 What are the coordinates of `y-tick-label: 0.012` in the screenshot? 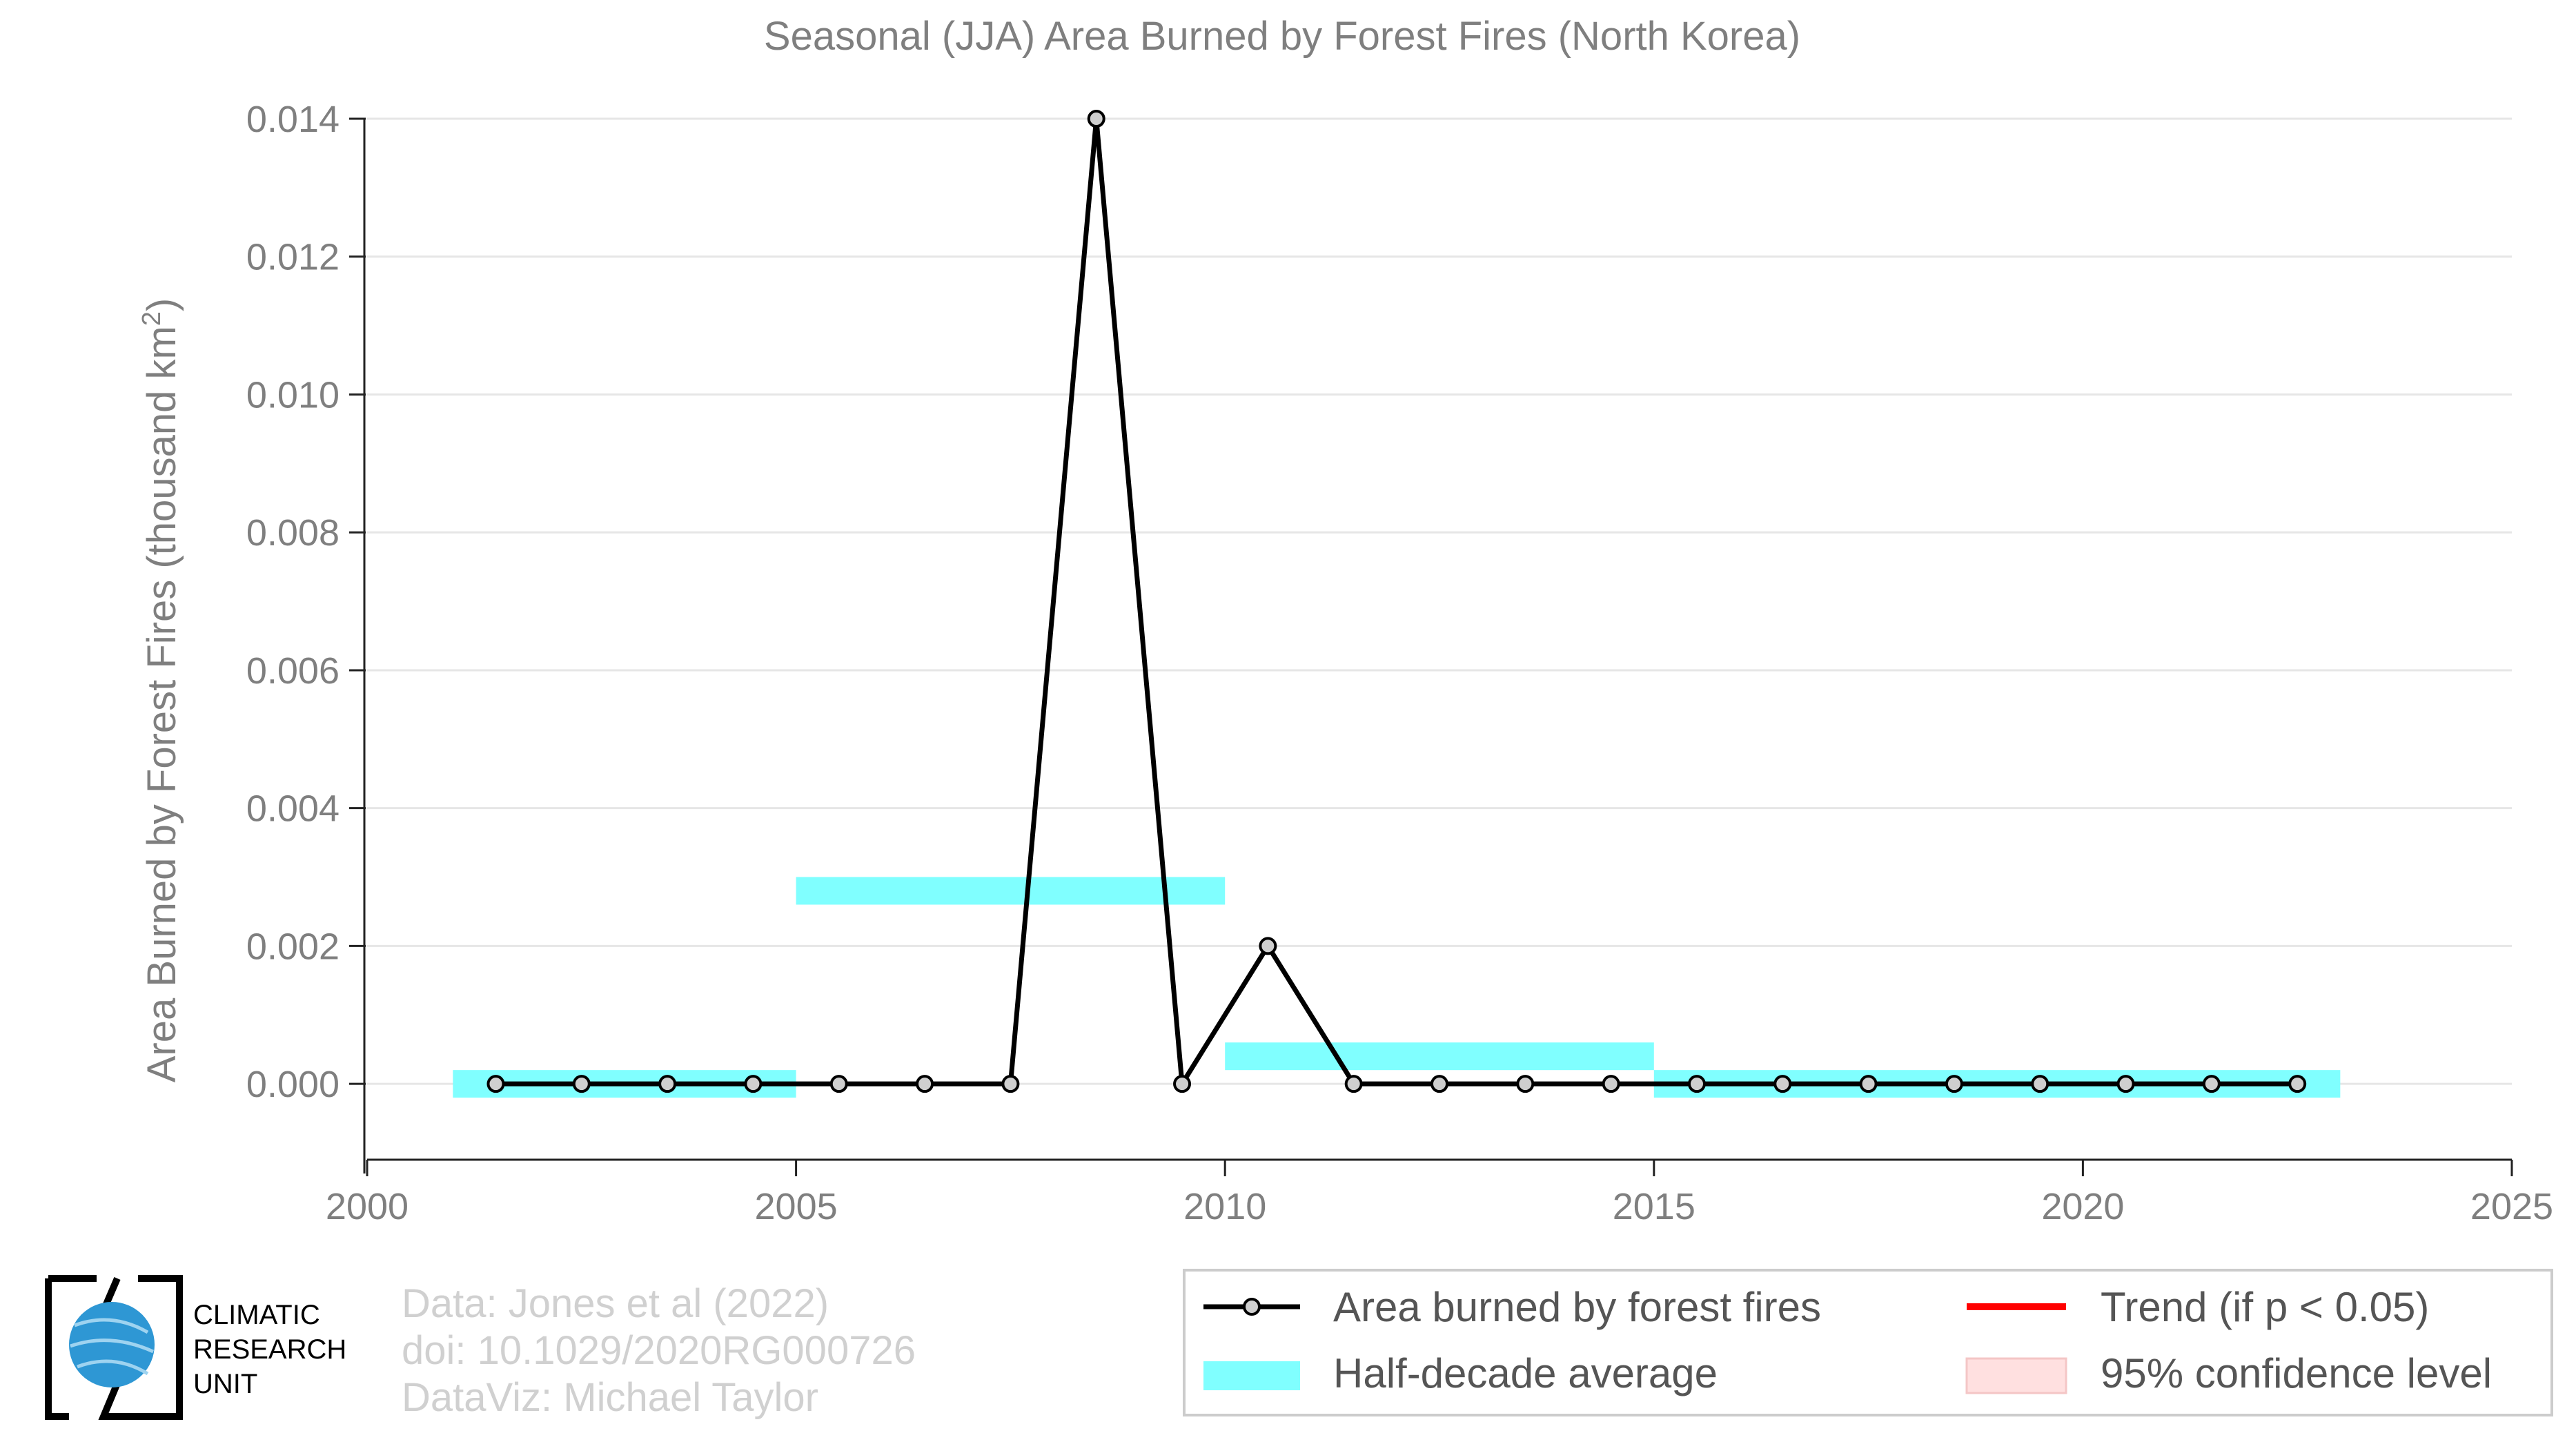 It's located at (293, 257).